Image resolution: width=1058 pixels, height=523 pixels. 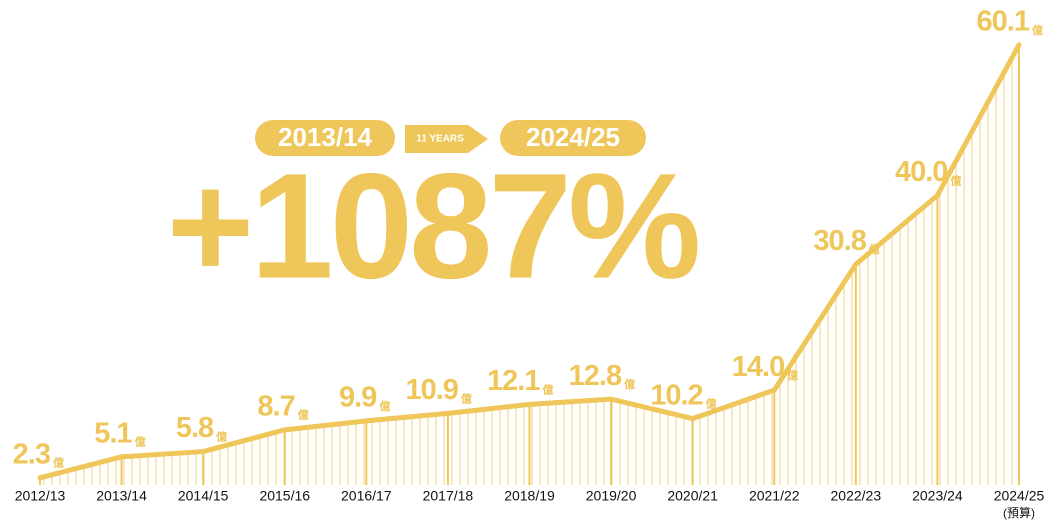 What do you see at coordinates (529, 496) in the screenshot?
I see `x-tick-label: 2018/19` at bounding box center [529, 496].